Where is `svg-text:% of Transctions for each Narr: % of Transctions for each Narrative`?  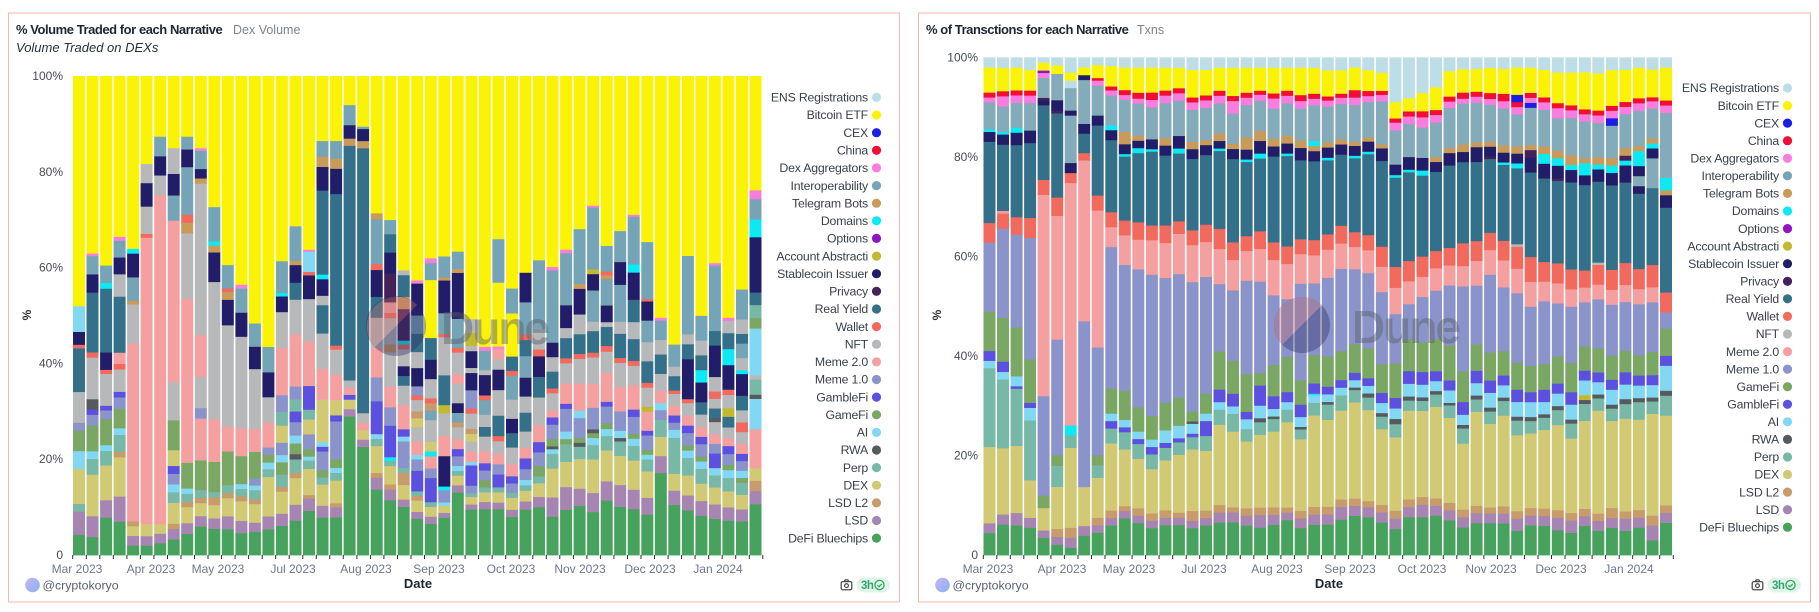 svg-text:% of Transctions for each Narr: % of Transctions for each Narrative is located at coordinates (1027, 29).